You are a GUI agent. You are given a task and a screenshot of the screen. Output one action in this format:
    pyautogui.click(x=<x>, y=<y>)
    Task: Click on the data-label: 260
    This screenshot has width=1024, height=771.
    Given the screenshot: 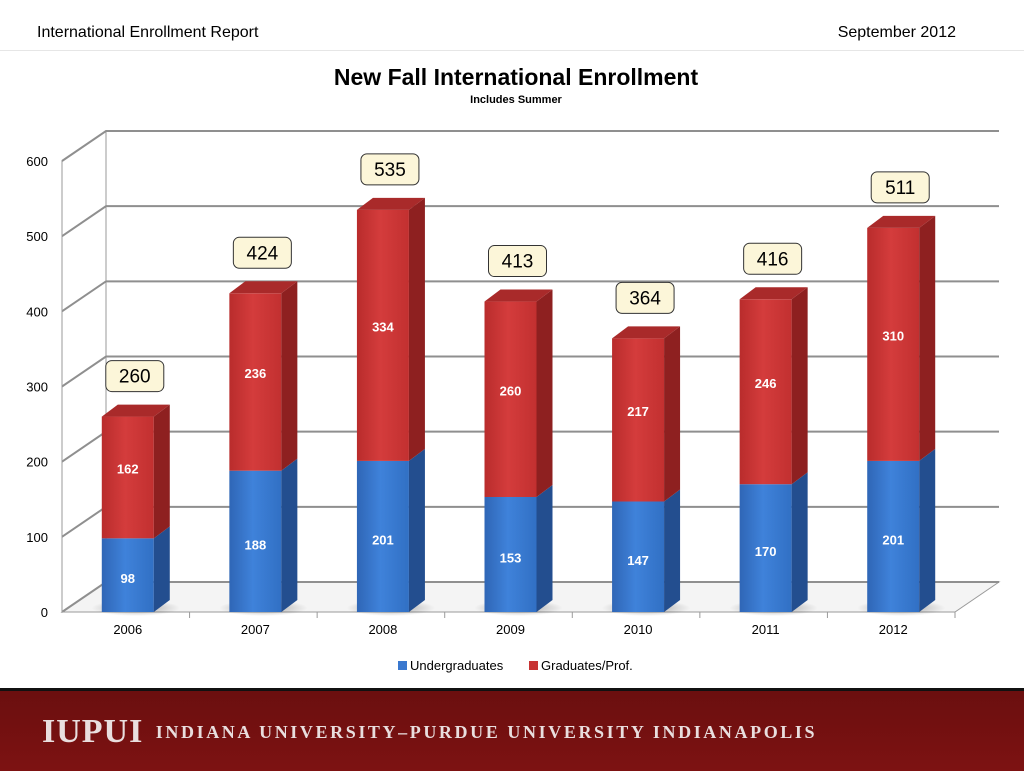 What is the action you would take?
    pyautogui.click(x=511, y=390)
    